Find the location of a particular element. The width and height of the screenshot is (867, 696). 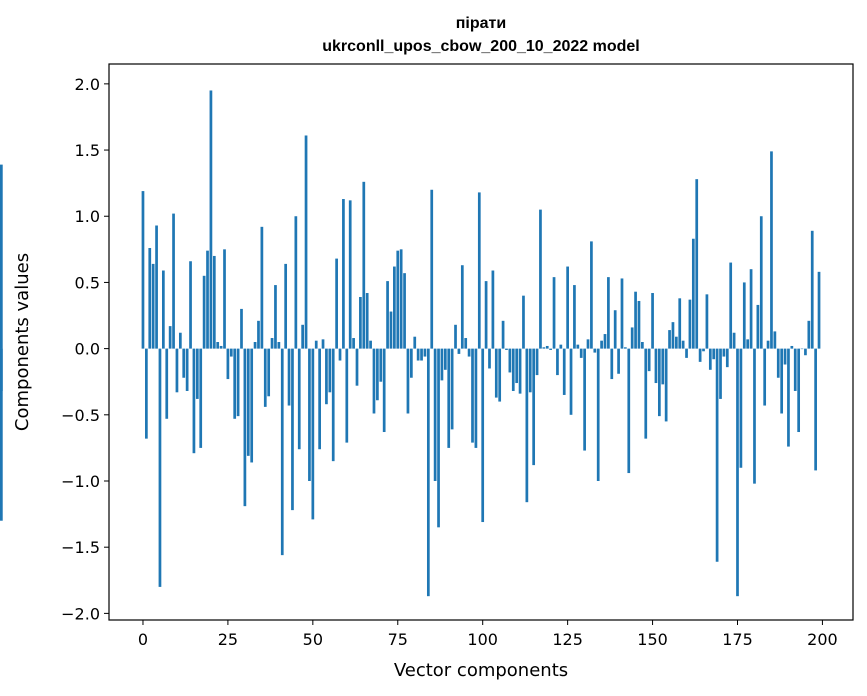

y-tick-label: 0.0 is located at coordinates (87, 349).